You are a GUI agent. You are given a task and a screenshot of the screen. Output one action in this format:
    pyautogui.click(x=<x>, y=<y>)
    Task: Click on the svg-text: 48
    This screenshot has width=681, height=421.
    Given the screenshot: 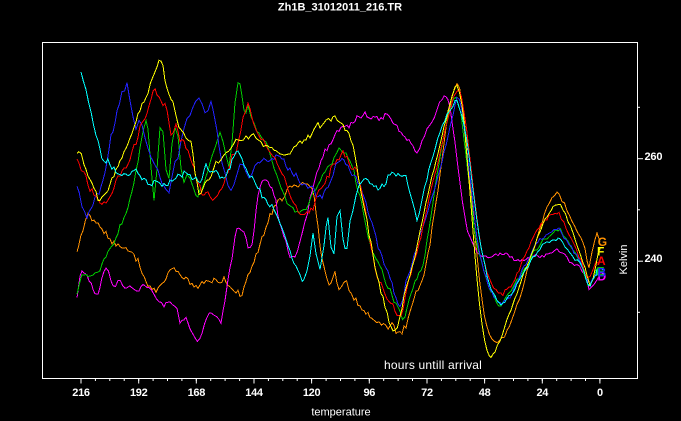 What is the action you would take?
    pyautogui.click(x=485, y=393)
    